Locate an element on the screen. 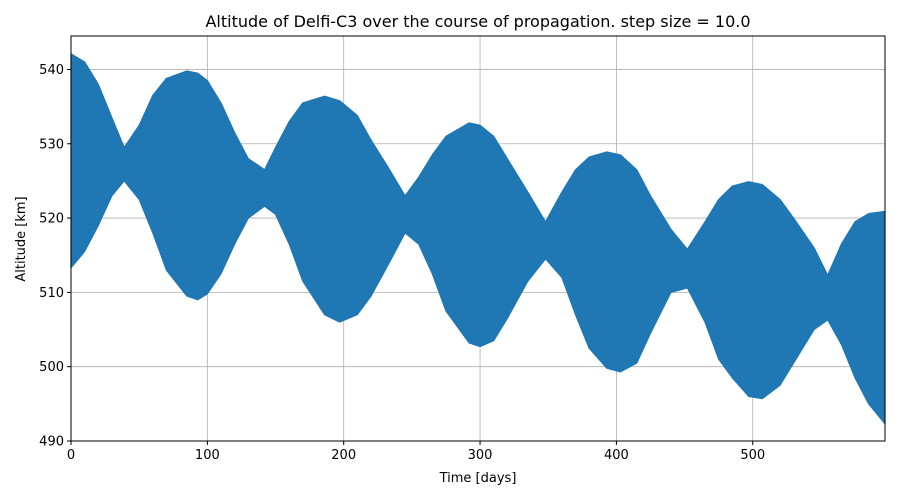  x-tick-label: 400 is located at coordinates (616, 455).